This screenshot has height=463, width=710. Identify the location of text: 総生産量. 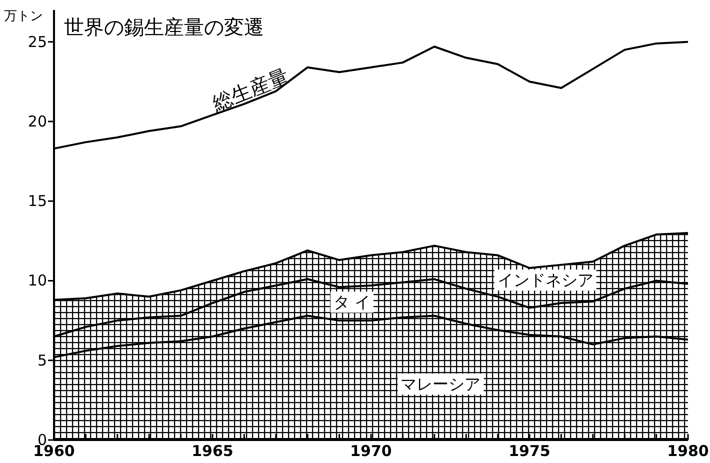
(250, 89).